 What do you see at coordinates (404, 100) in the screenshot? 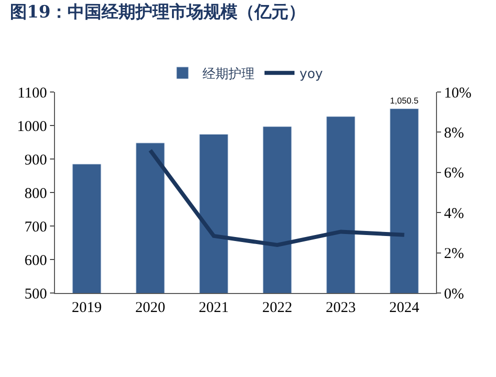
I see `data-label: 1,050.5` at bounding box center [404, 100].